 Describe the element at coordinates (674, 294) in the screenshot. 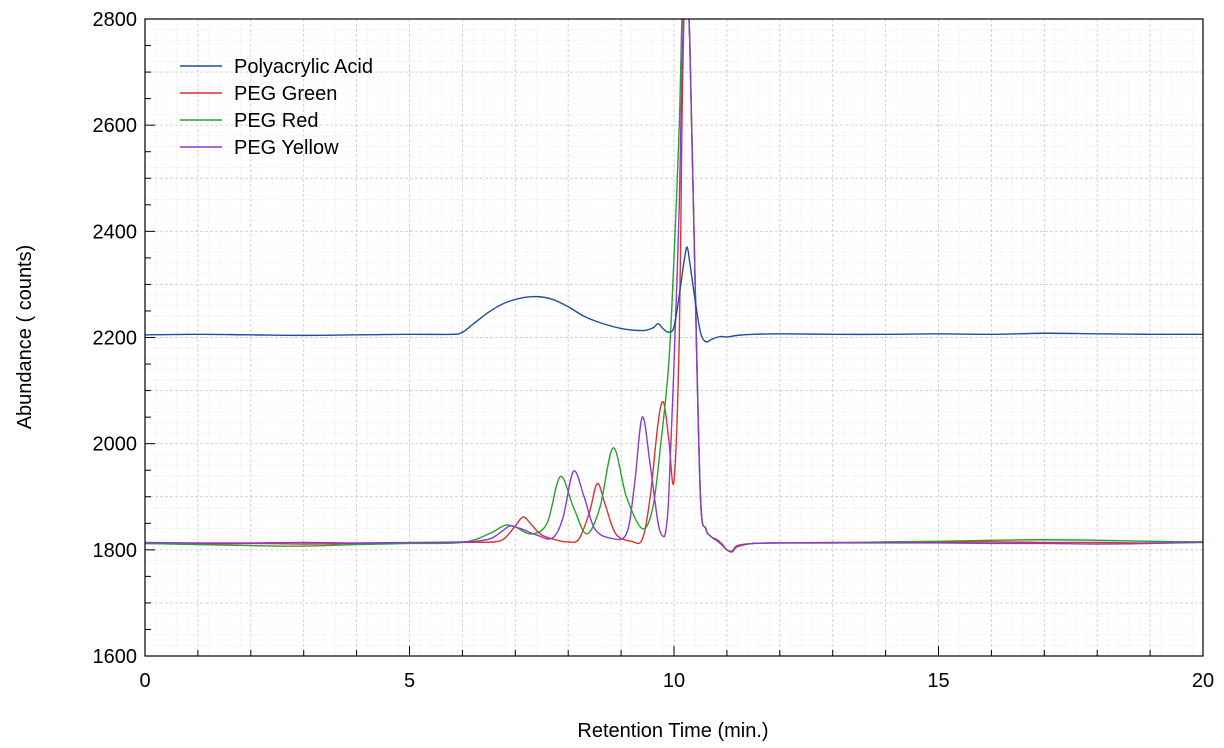

I see `series-line-polyacrylic-acid` at that location.